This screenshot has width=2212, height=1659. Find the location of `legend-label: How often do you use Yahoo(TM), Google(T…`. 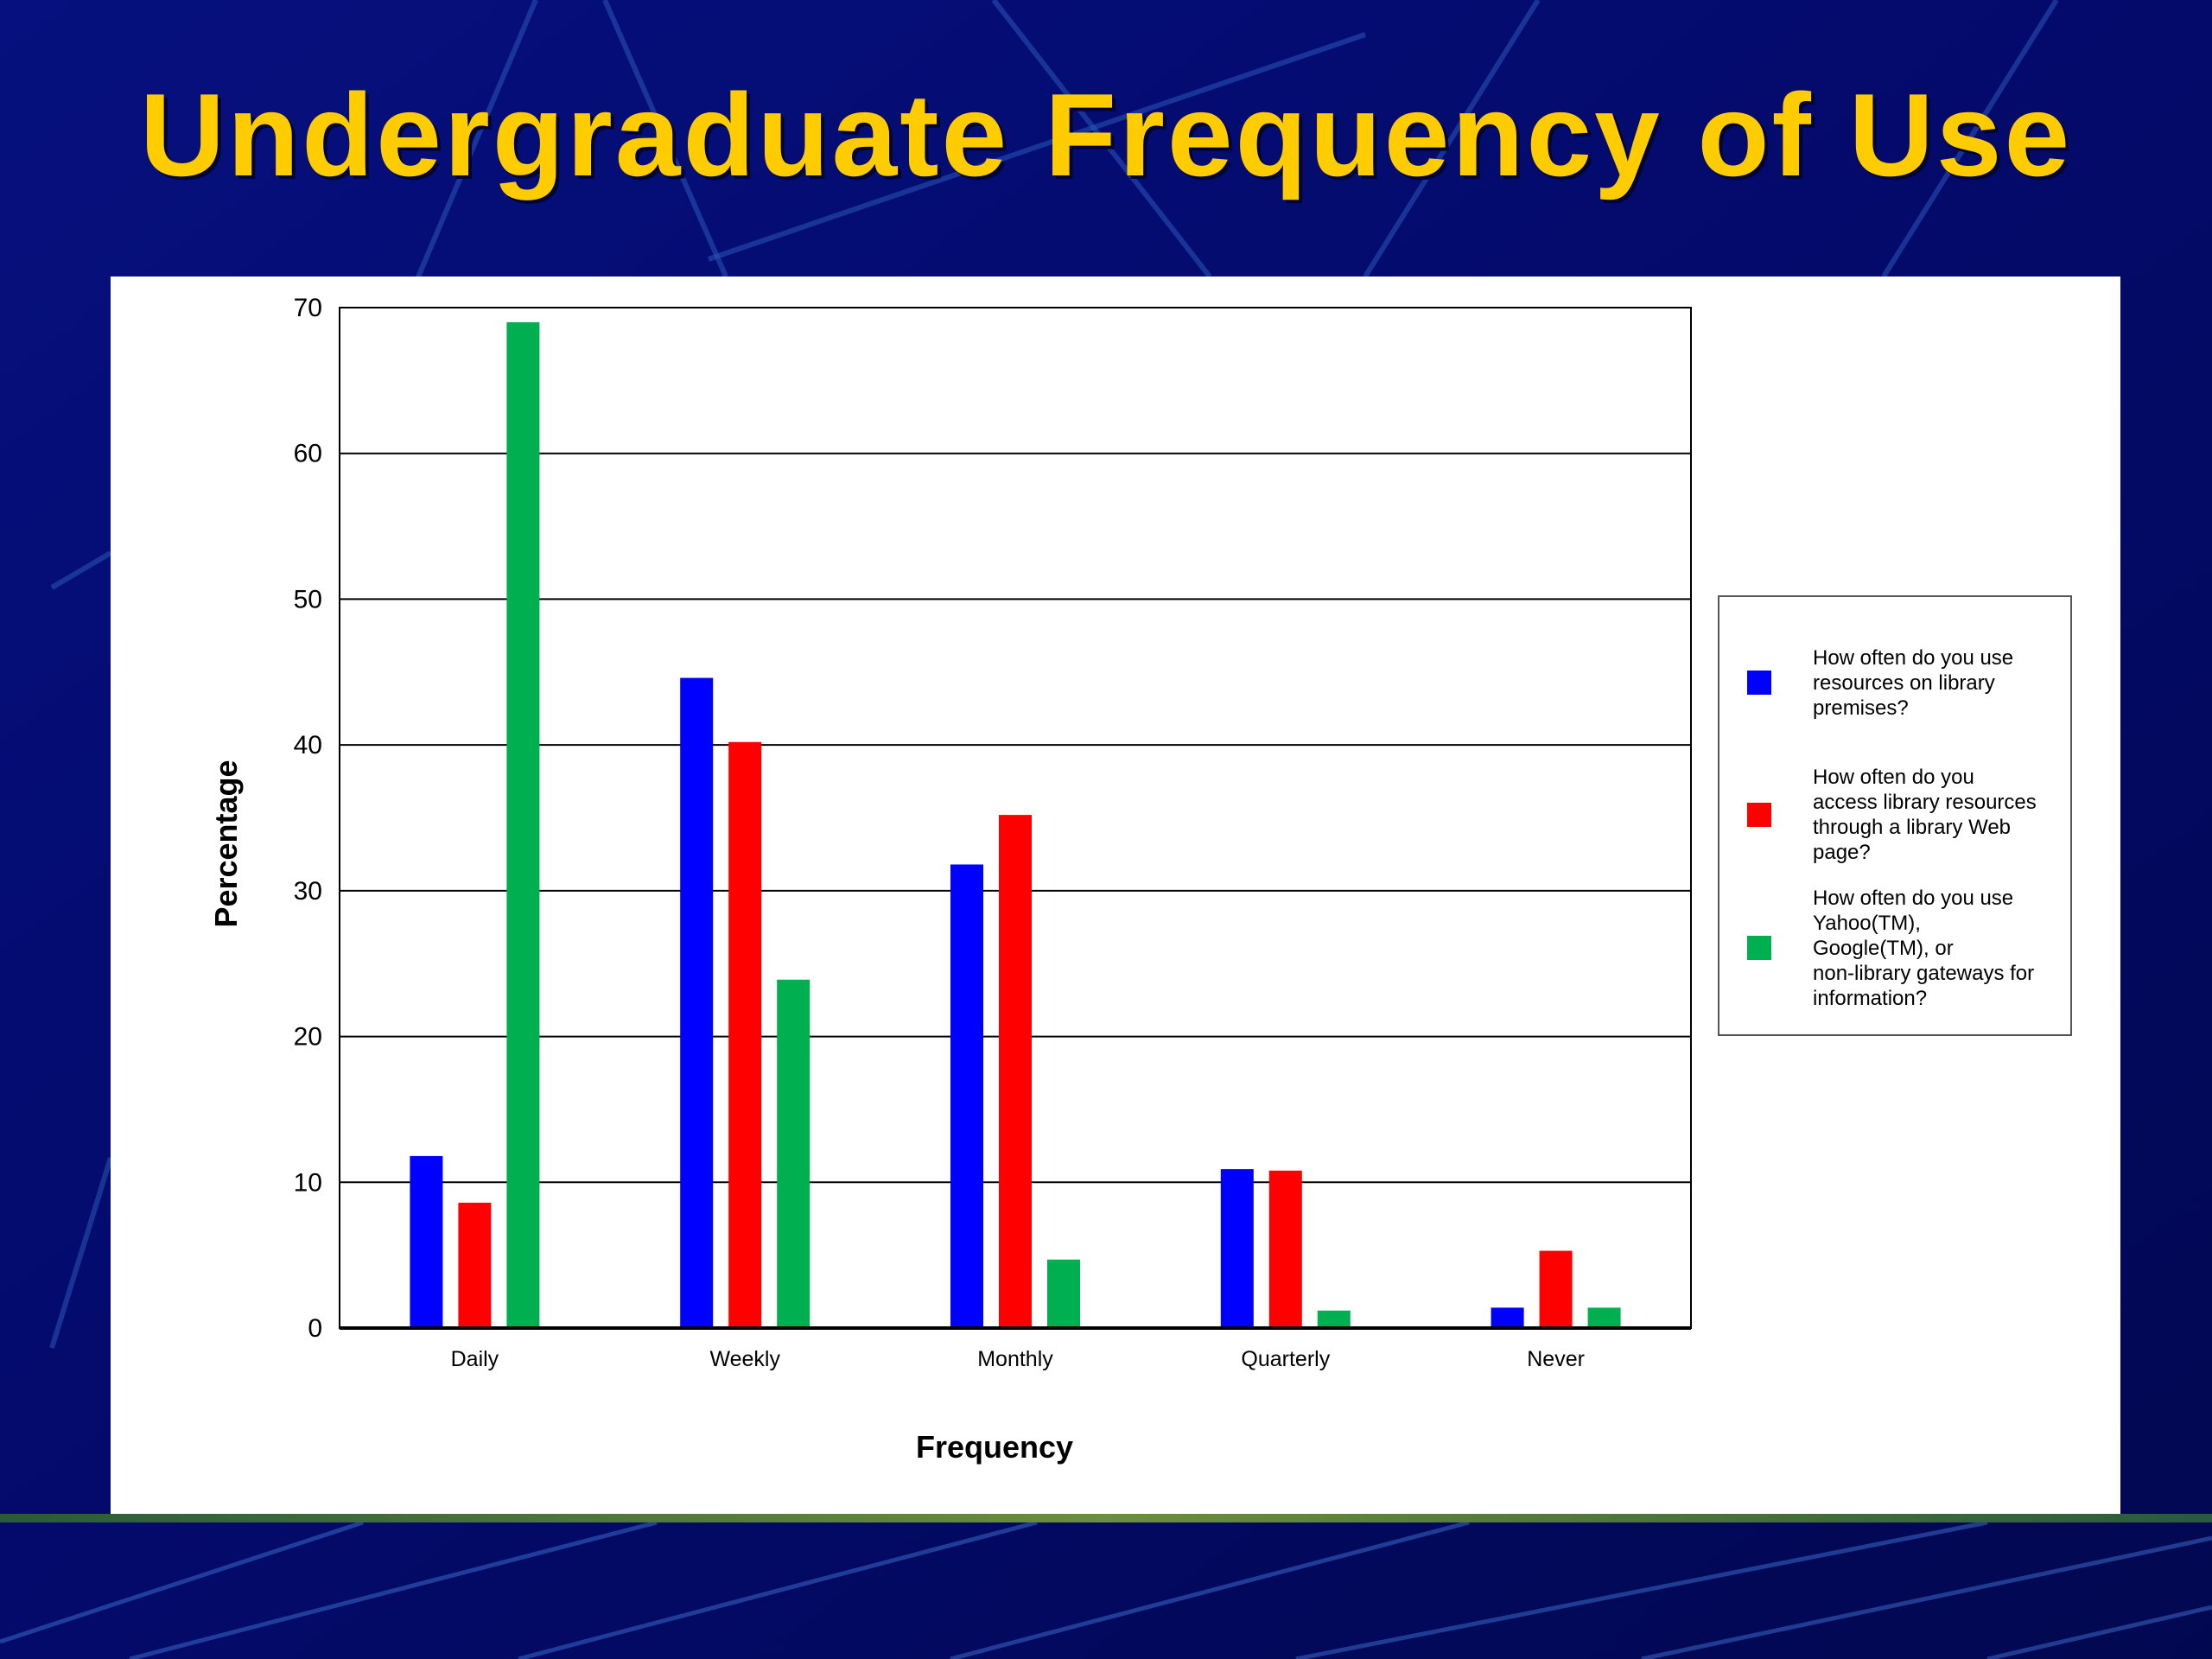

legend-label: How often do you use Yahoo(TM), Google(T… is located at coordinates (1924, 948).